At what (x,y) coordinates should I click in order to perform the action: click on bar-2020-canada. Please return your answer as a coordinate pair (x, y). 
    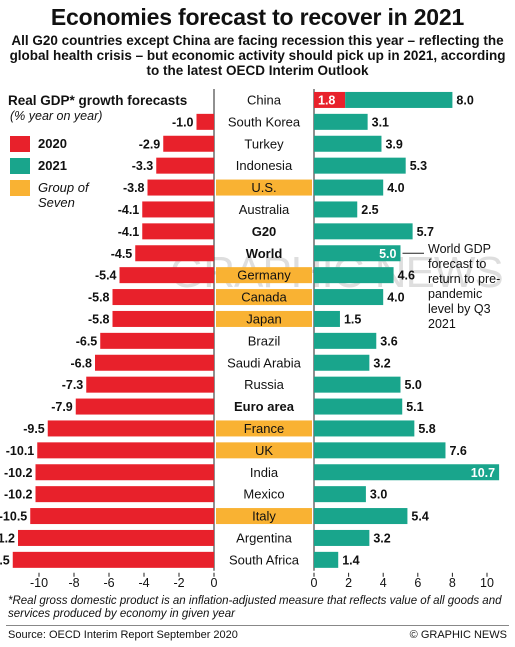
    Looking at the image, I should click on (163, 297).